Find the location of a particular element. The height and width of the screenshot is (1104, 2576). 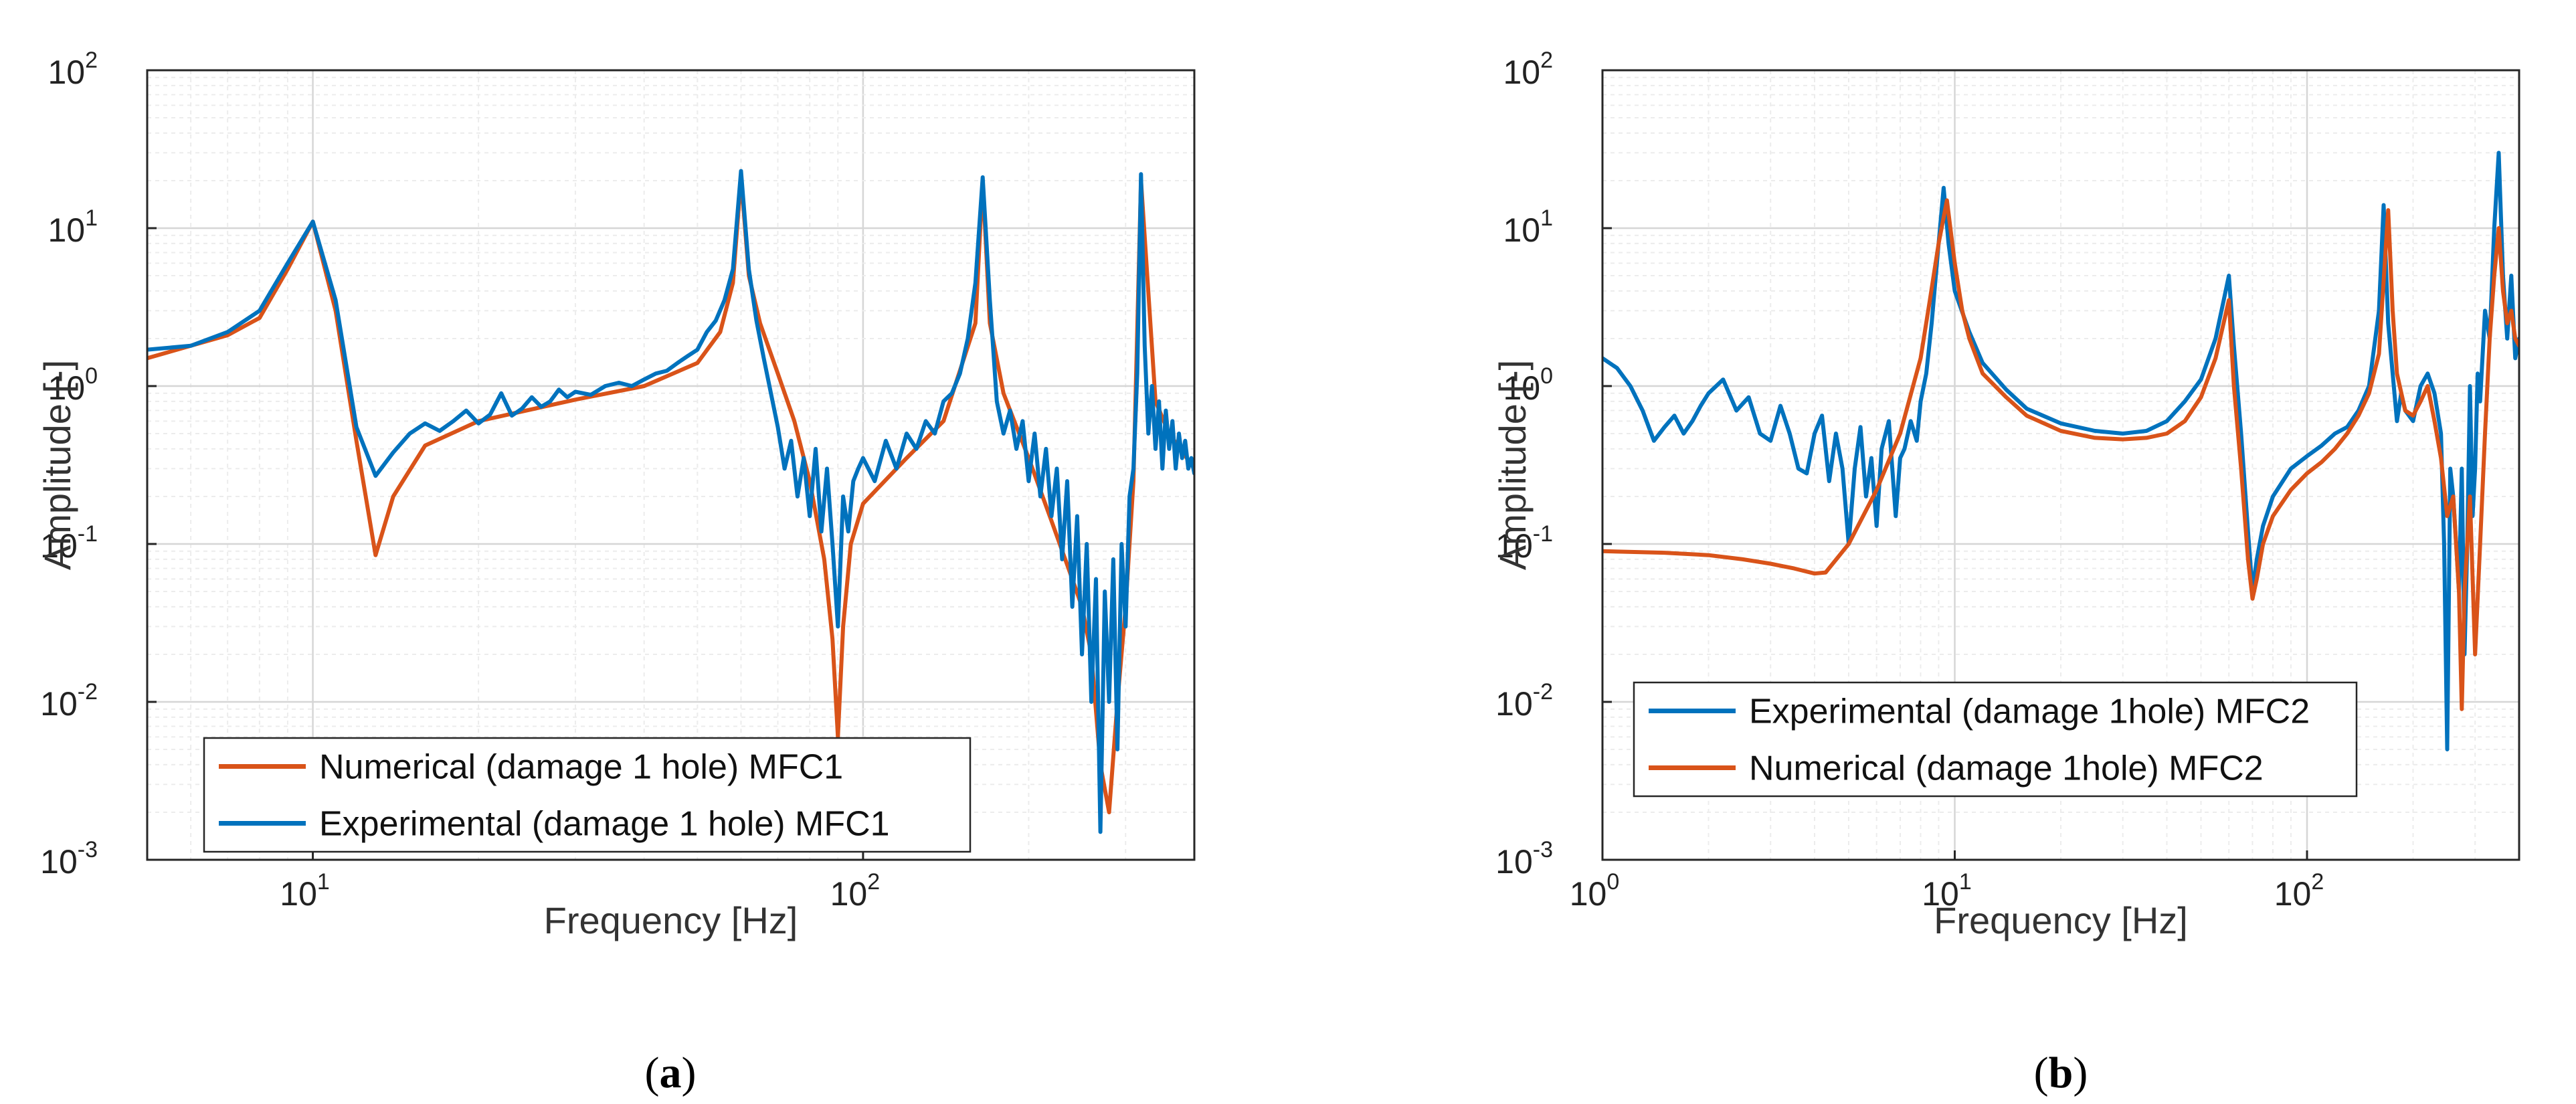

y-axis-label-a: Amplitude [-] is located at coordinates (57, 465).